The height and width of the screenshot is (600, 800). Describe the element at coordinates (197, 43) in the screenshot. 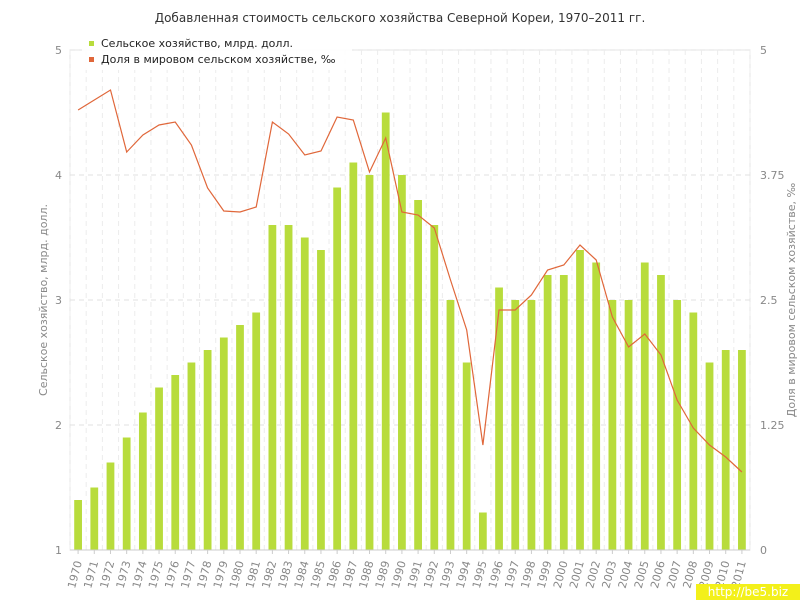

I see `legend-label-bars: Сельское хозяйство, млрд. долл.` at that location.